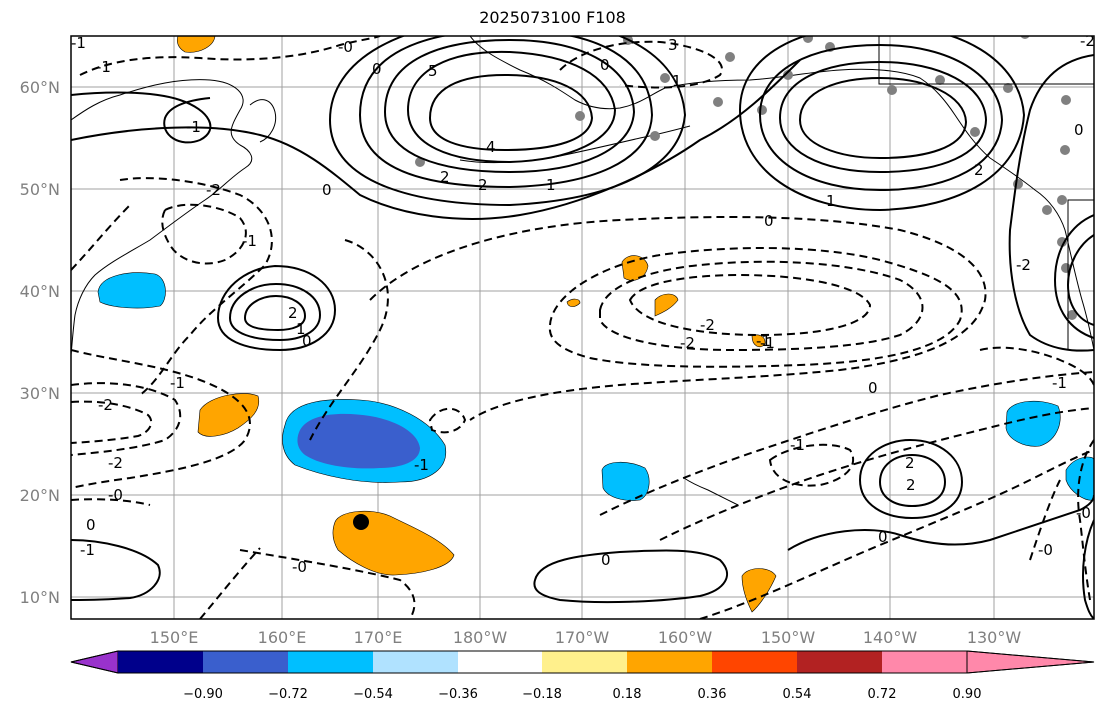 The image size is (1105, 712). What do you see at coordinates (373, 694) in the screenshot?
I see `colorbar-tick-label: −0.54` at bounding box center [373, 694].